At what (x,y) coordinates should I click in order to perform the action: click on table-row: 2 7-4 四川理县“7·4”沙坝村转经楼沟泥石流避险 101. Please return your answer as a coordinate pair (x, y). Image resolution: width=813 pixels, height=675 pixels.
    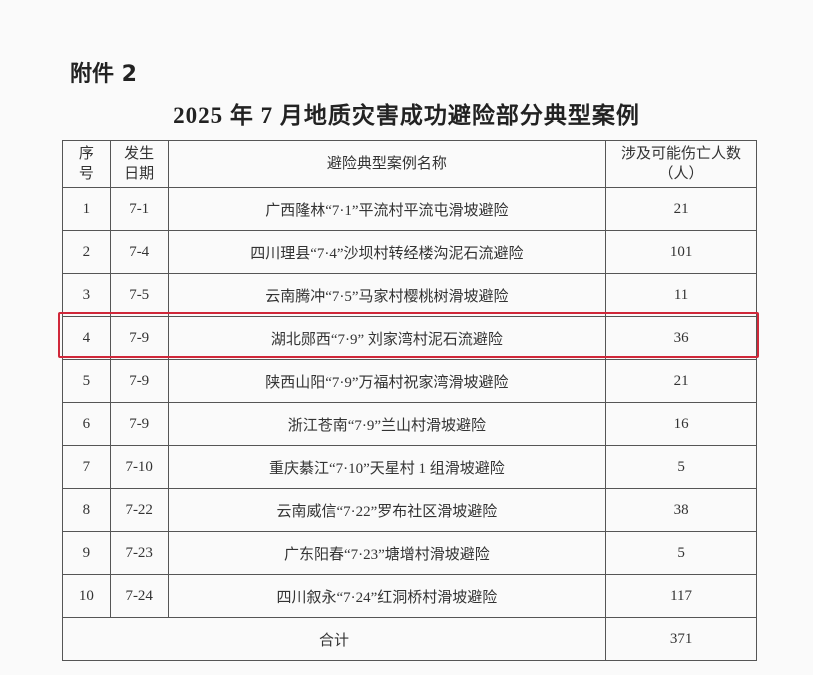
    Looking at the image, I should click on (409, 252).